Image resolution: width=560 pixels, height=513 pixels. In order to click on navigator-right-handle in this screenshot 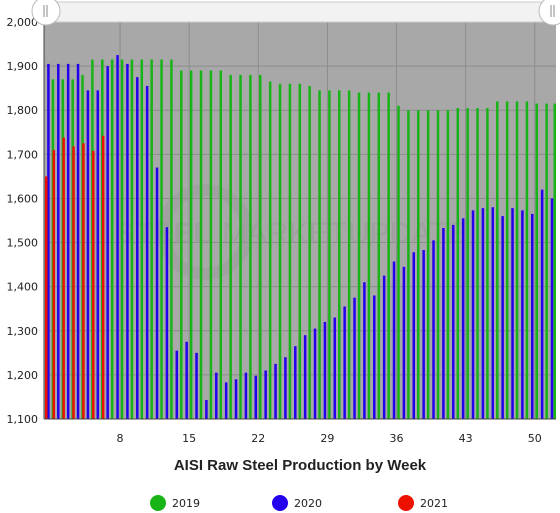, I will do `click(549, 13)`.